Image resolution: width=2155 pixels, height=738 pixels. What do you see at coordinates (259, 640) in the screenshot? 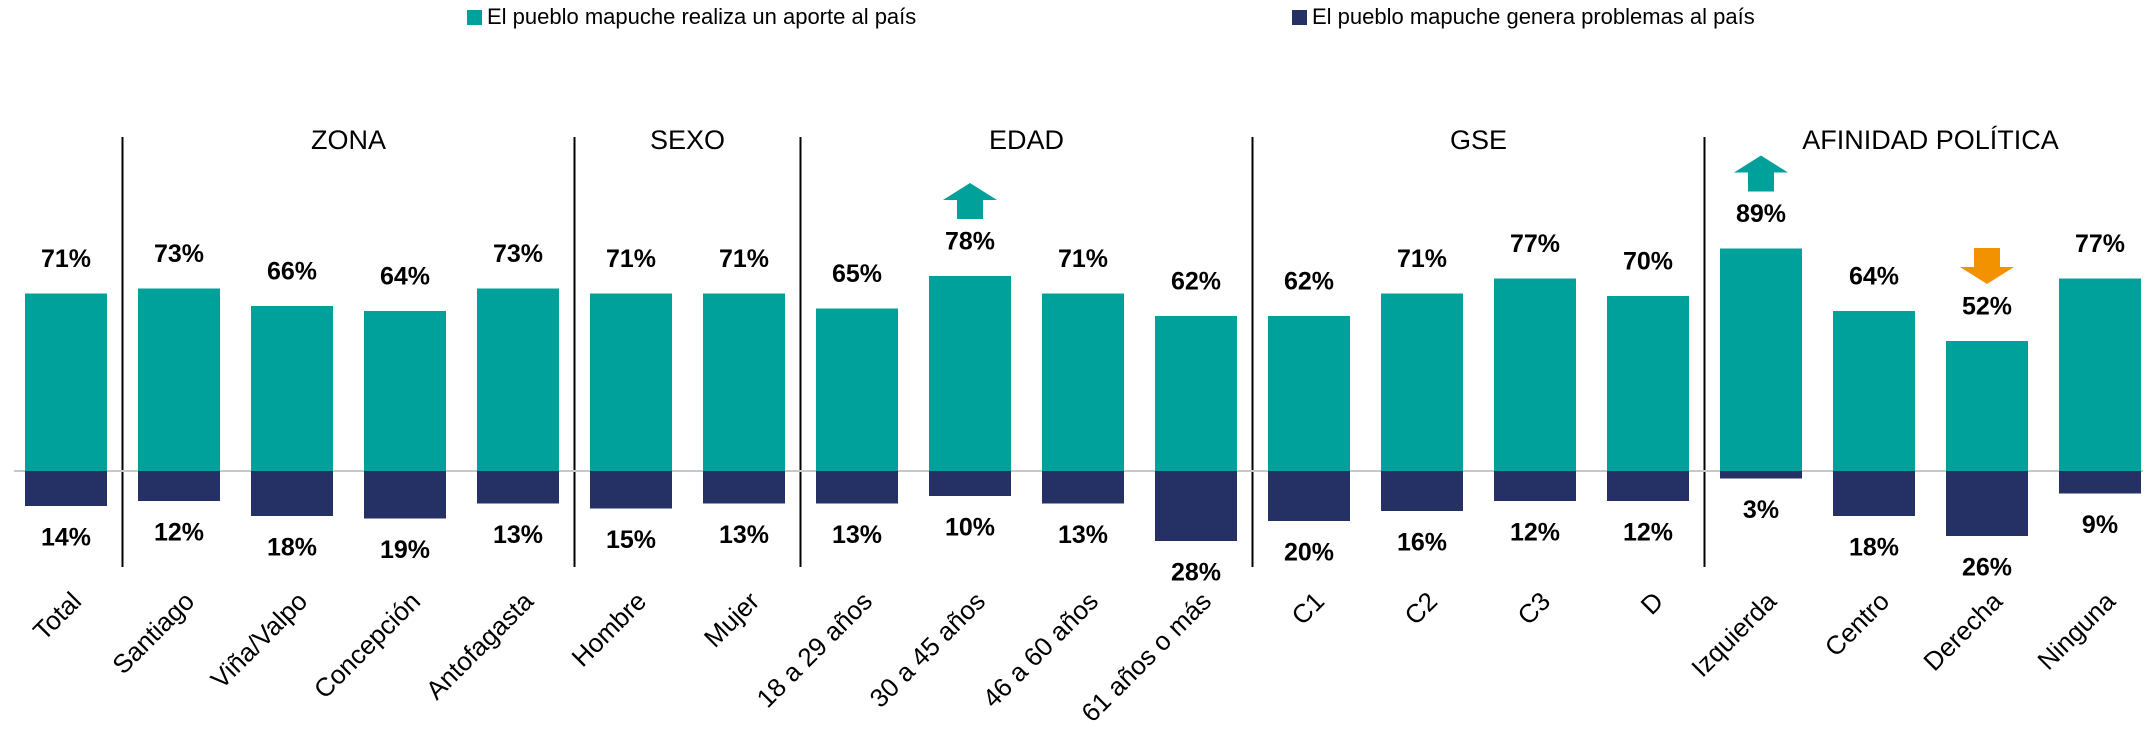
I see `x-tick-label: Viña/Valpo` at bounding box center [259, 640].